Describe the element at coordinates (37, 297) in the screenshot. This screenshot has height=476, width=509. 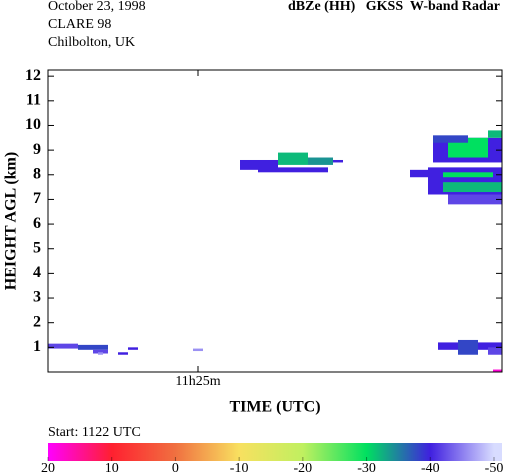
I see `y-tick-label: 3` at that location.